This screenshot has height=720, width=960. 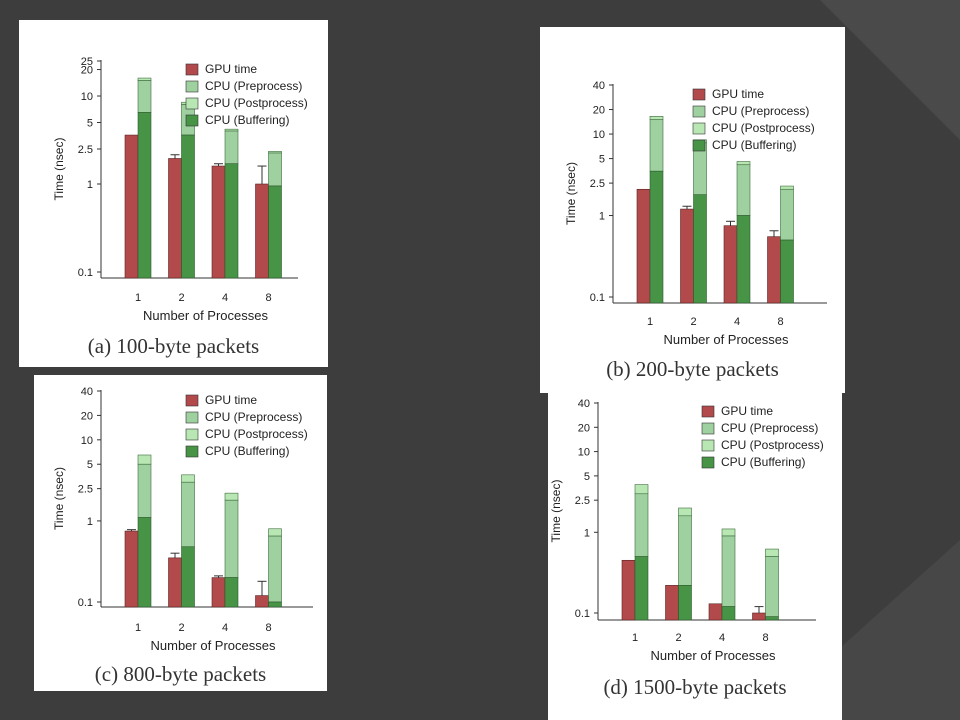 What do you see at coordinates (763, 462) in the screenshot?
I see `chart-d-legend-label: CPU (Buffering)` at bounding box center [763, 462].